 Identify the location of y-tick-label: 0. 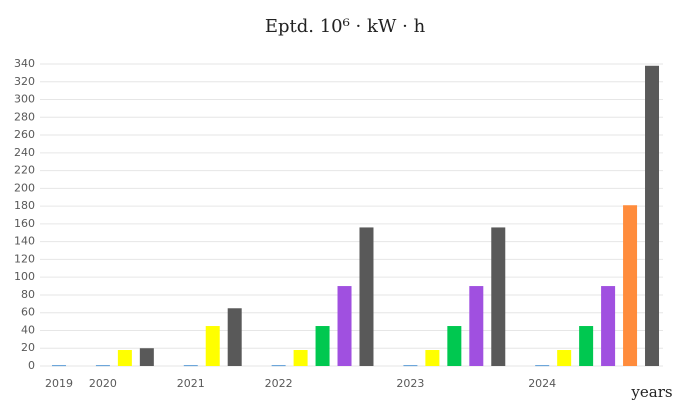
(31, 365).